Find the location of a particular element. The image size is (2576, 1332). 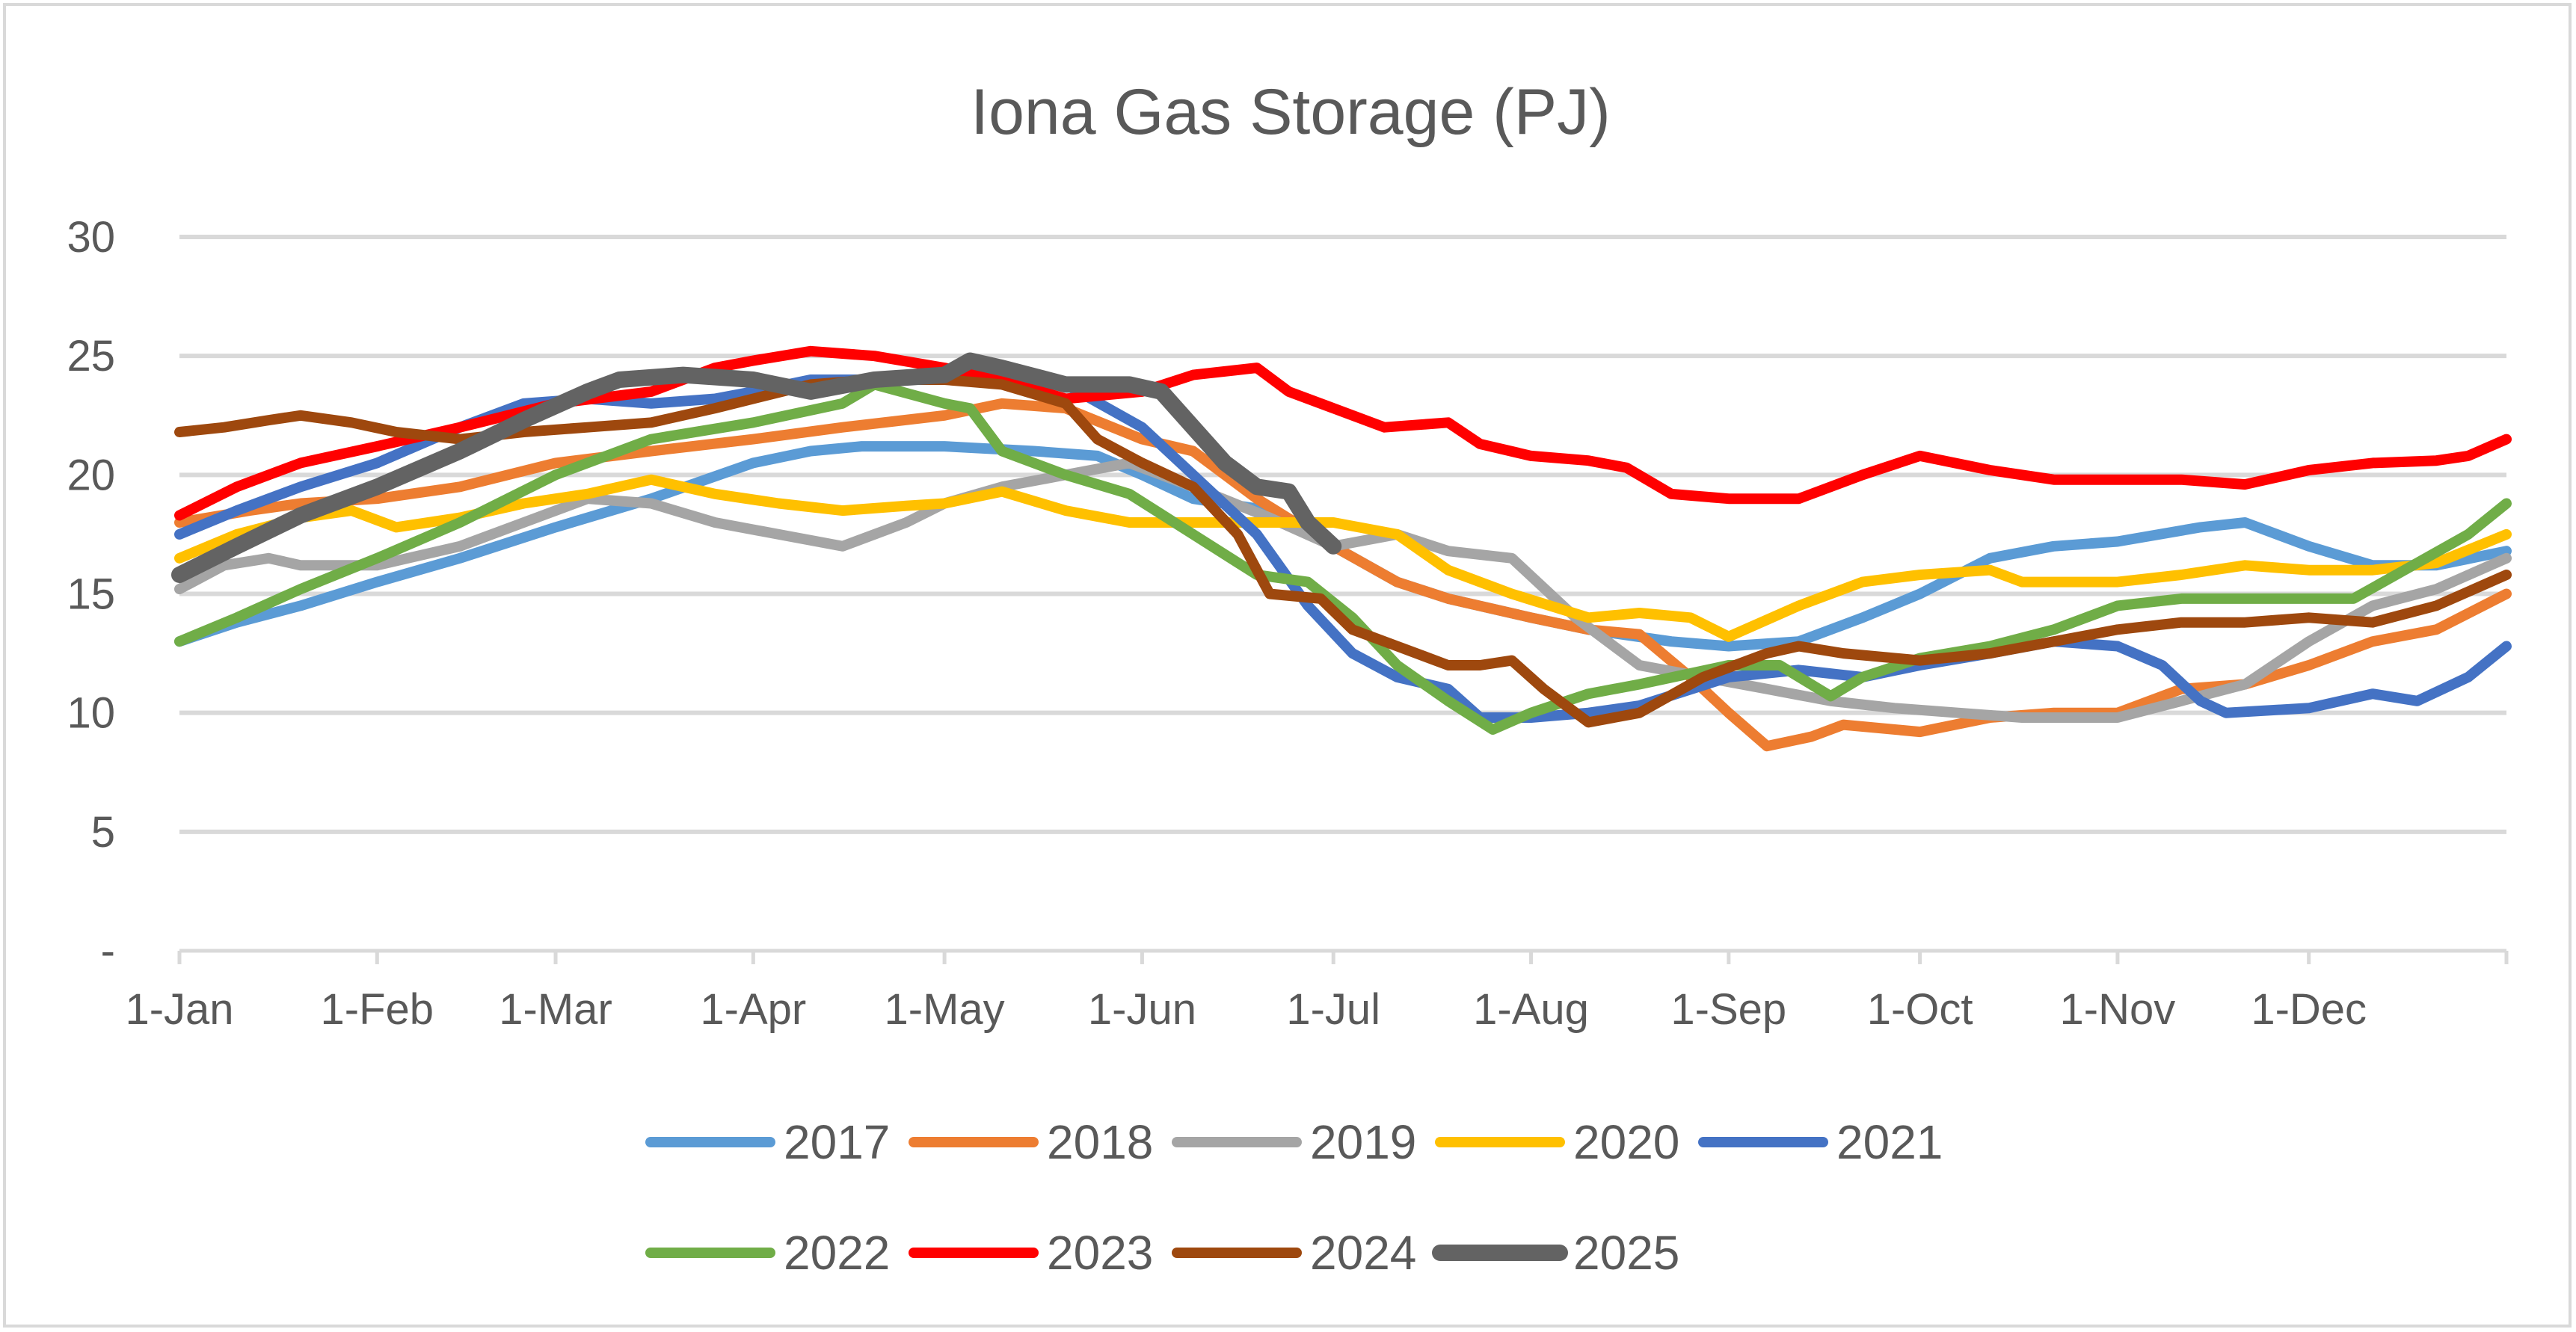

y-tick-label: 20 is located at coordinates (91, 475).